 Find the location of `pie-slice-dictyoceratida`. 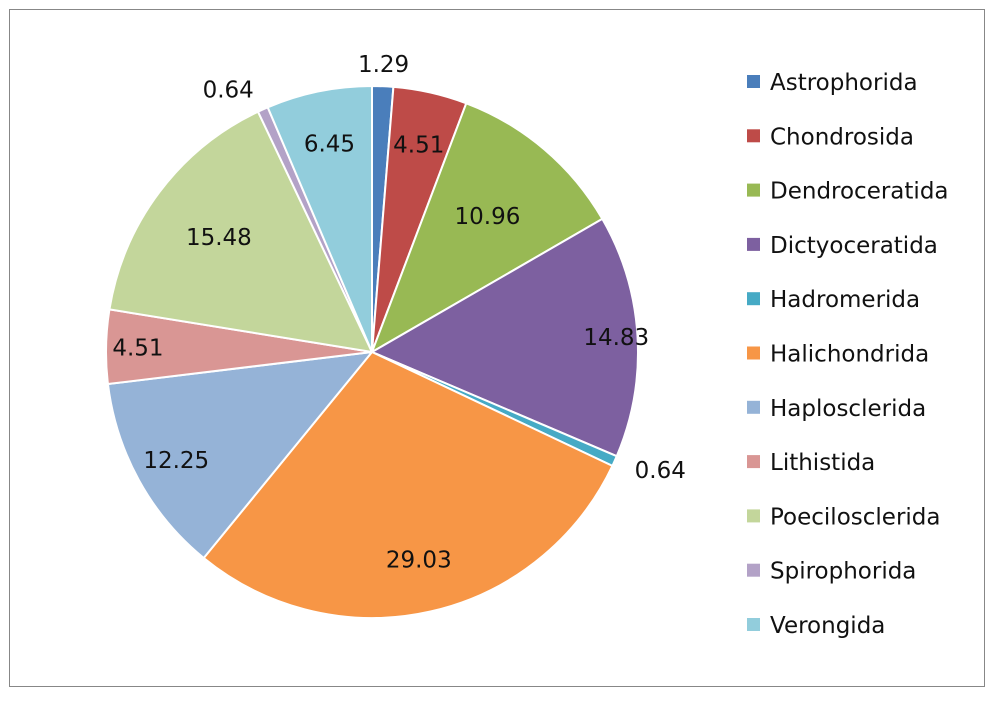

pie-slice-dictyoceratida is located at coordinates (504, 337).